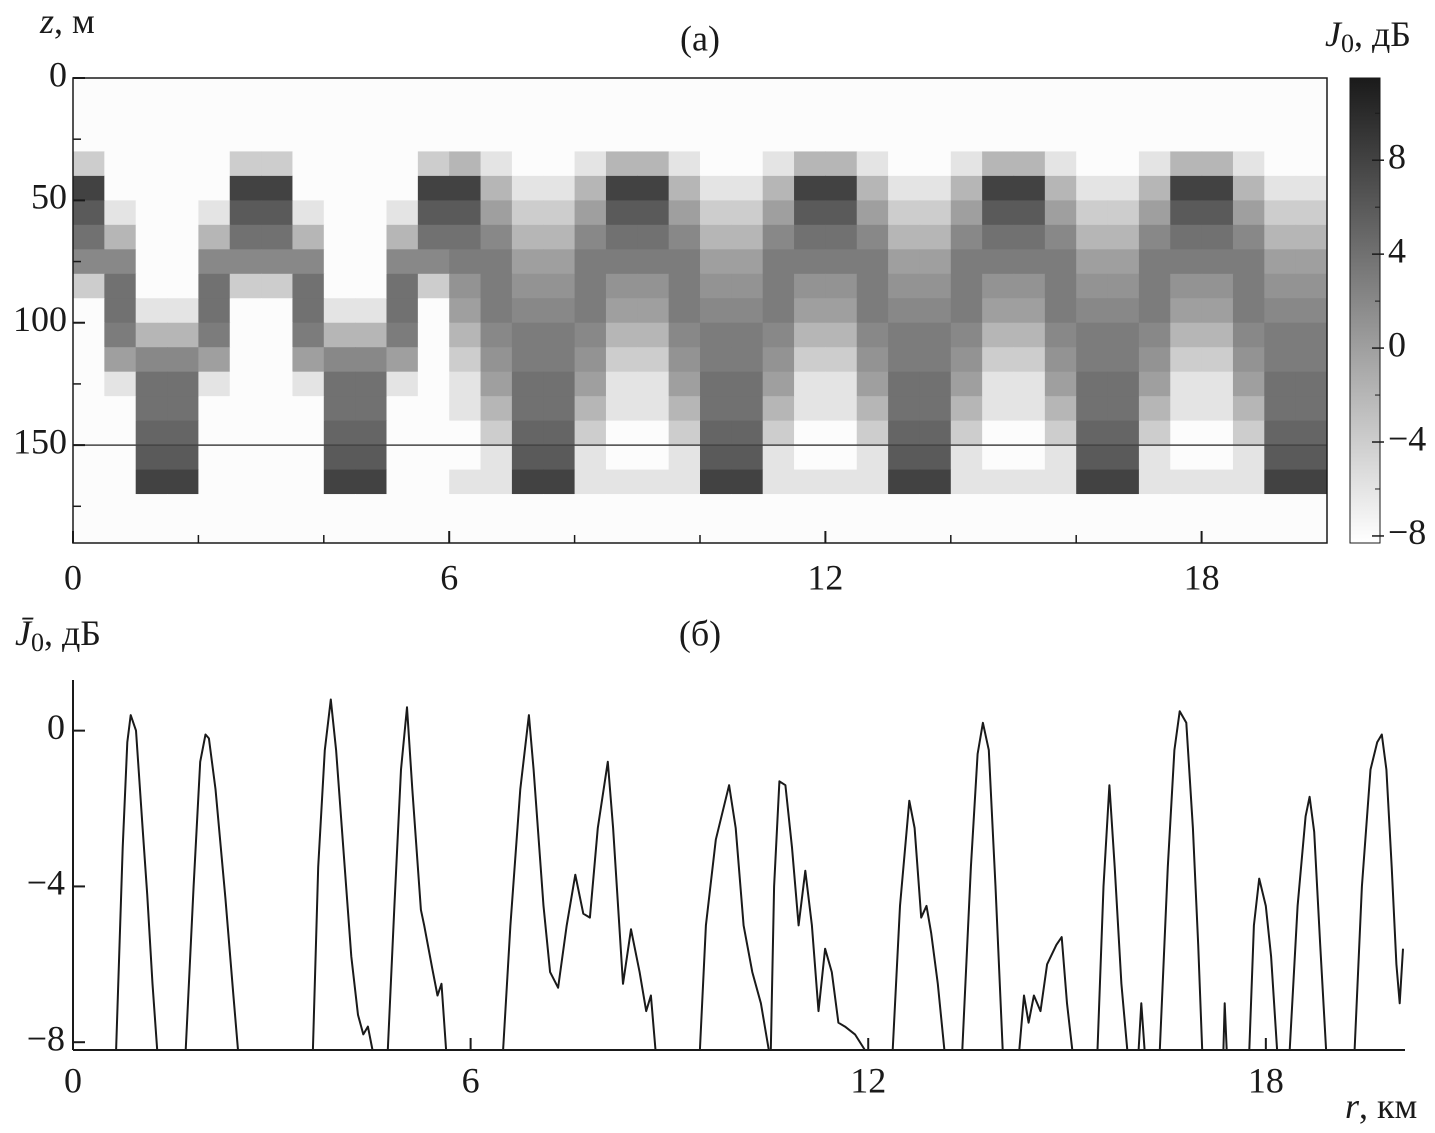 This screenshot has height=1133, width=1435. I want to click on x-tick-label: 0, so click(73, 1080).